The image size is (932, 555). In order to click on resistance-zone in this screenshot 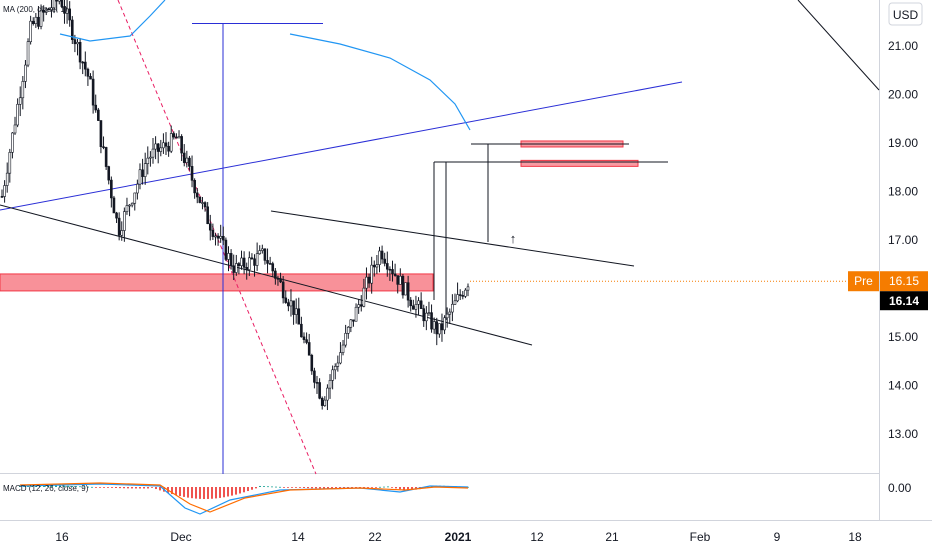, I will do `click(217, 282)`.